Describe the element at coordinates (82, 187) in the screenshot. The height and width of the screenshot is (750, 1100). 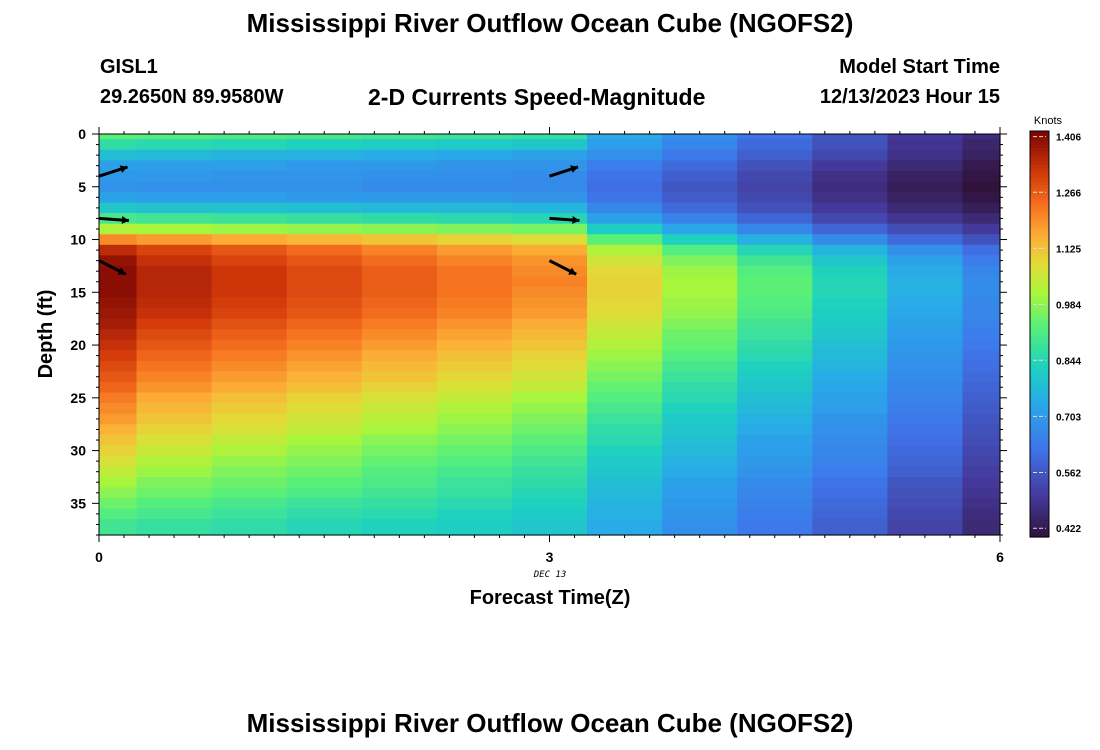
I see `y-tick-label: 5` at that location.